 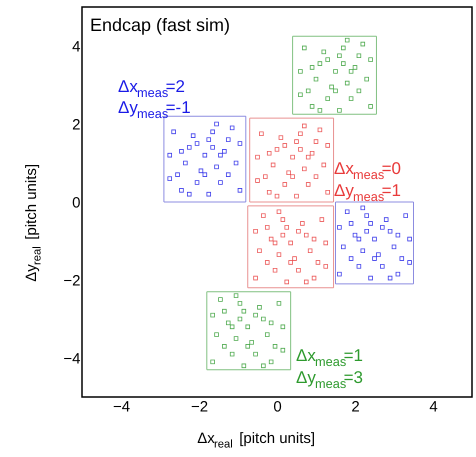 I want to click on x-tick-label: −2, so click(x=199, y=407).